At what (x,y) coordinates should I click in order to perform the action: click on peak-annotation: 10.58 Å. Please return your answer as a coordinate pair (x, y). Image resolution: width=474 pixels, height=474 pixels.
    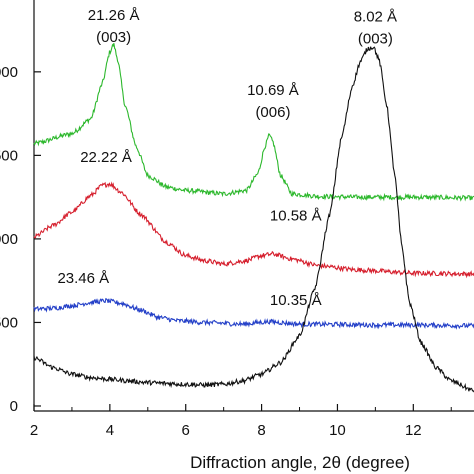
    Looking at the image, I should click on (296, 216).